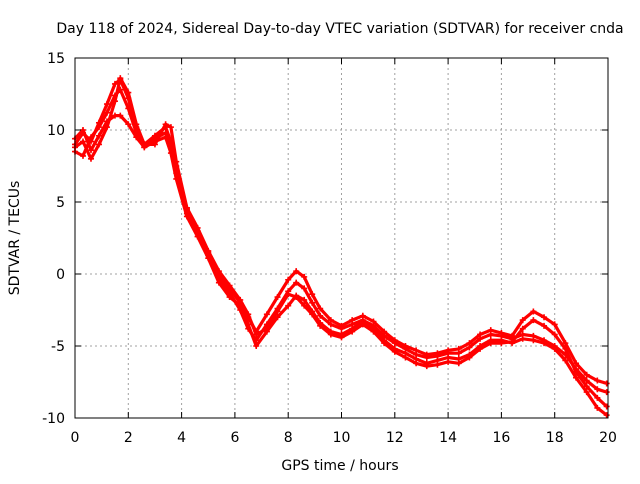 The image size is (640, 484). I want to click on x-tick-label: 6, so click(234, 438).